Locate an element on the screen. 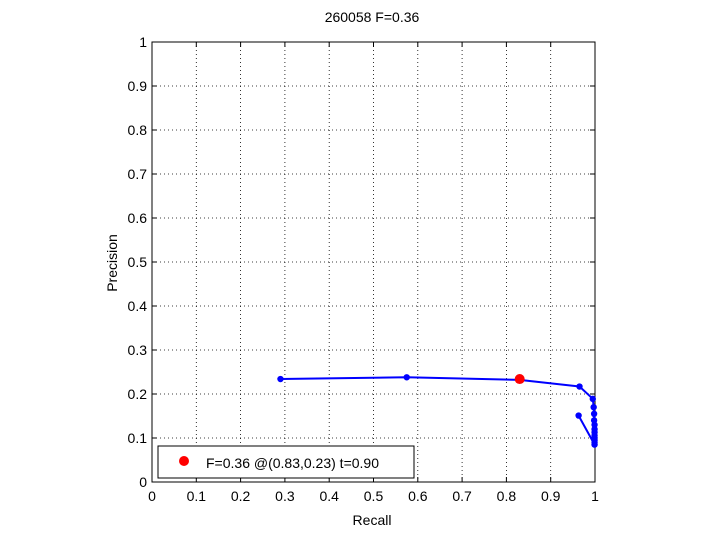 This screenshot has width=720, height=540. y-tick-label: 1 is located at coordinates (143, 42).